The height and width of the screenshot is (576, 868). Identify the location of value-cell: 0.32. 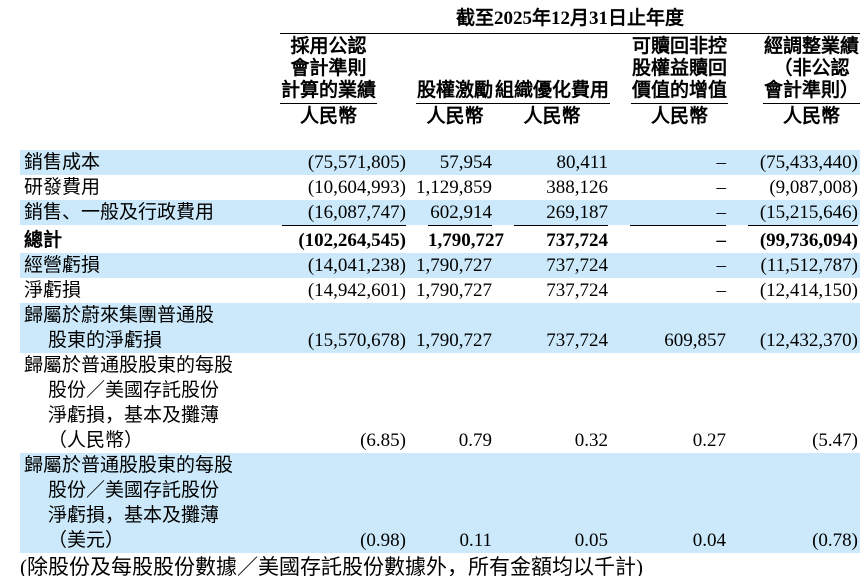
(591, 440).